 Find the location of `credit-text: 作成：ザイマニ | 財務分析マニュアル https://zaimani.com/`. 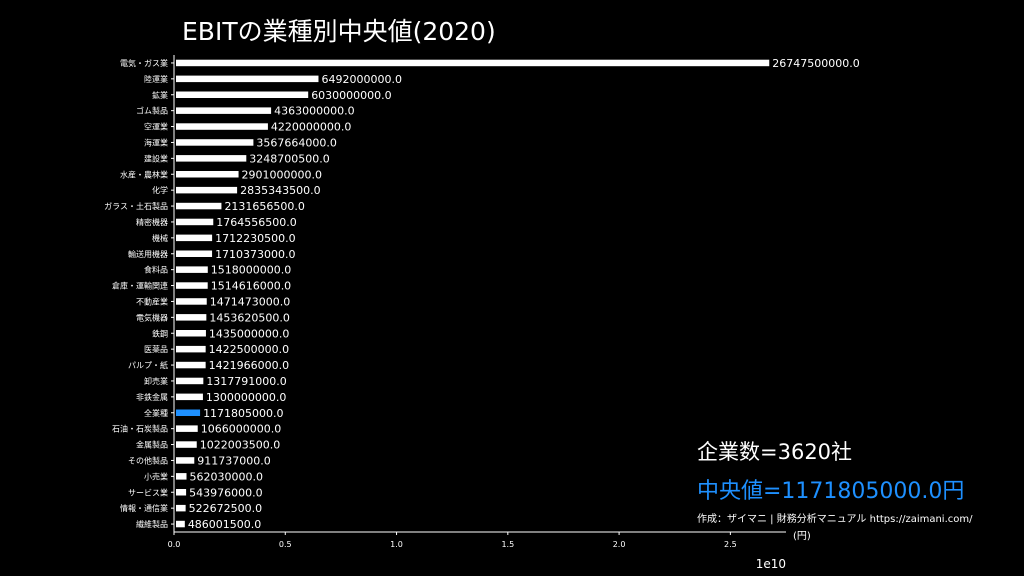

credit-text: 作成：ザイマニ | 財務分析マニュアル https://zaimani.com/ is located at coordinates (835, 519).